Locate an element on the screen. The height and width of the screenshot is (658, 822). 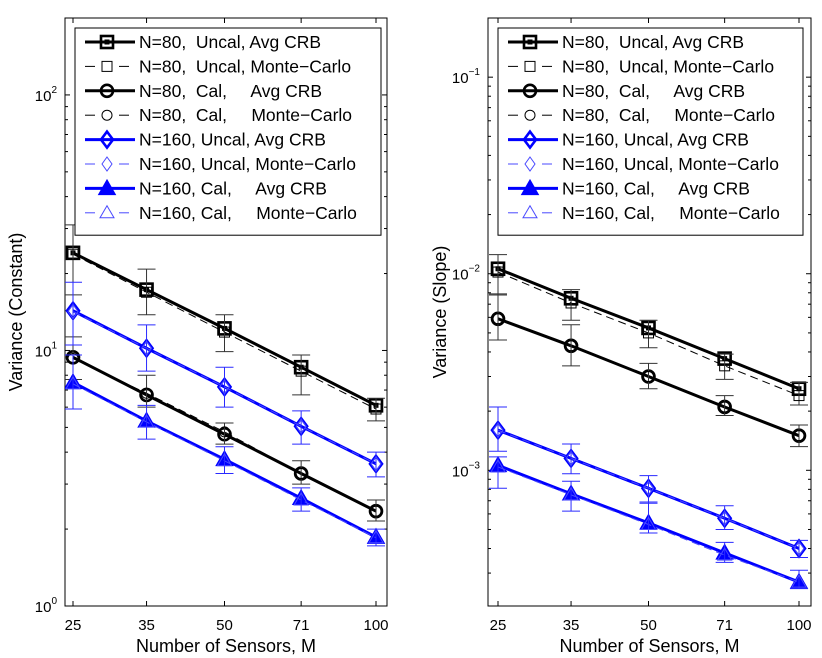
y-tick-label: 10⁻¹ is located at coordinates (466, 77).